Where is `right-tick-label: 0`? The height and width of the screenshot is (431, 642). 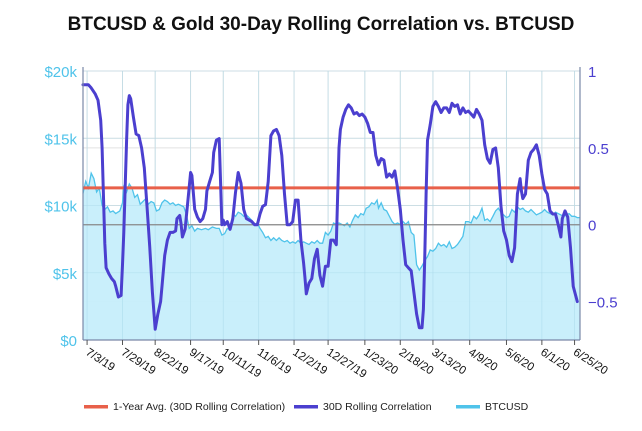 right-tick-label: 0 is located at coordinates (592, 226).